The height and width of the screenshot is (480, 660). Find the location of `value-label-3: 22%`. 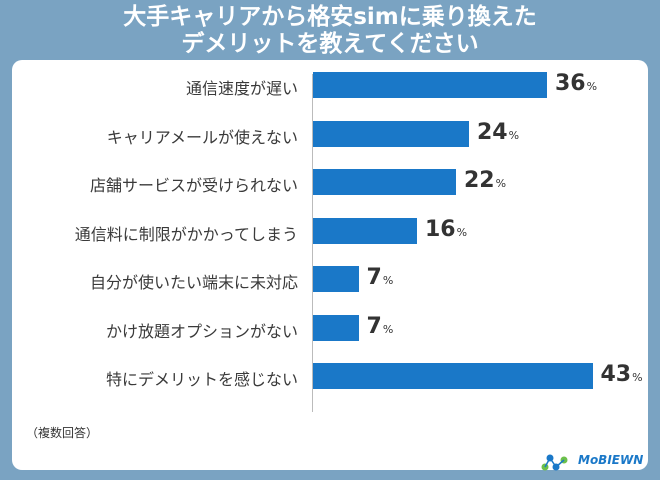

value-label-3: 22% is located at coordinates (485, 180).